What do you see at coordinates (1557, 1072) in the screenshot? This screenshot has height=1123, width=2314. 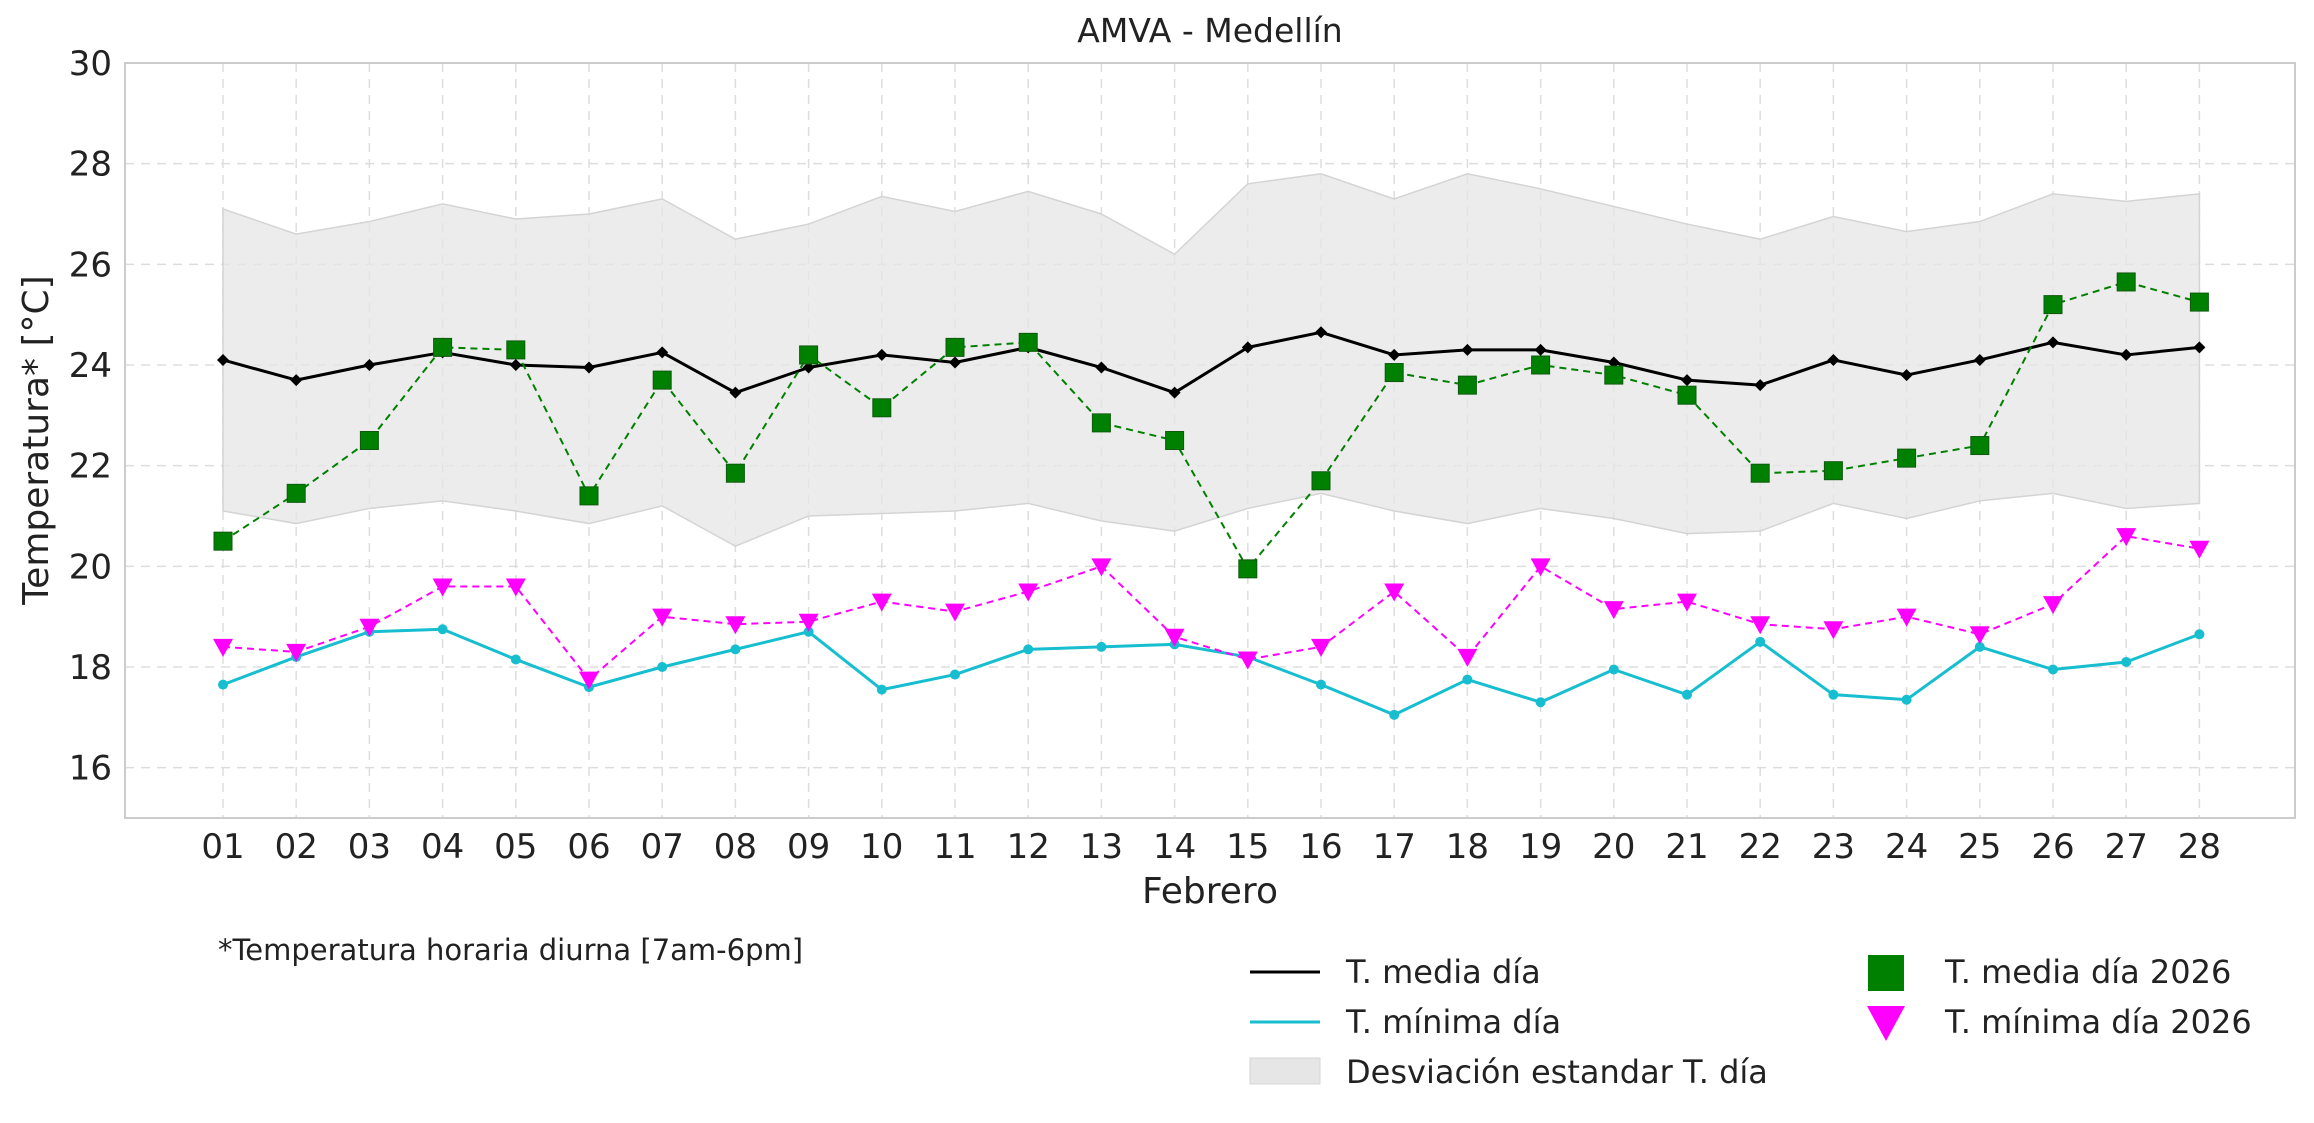 I see `legend-label-std-band: Desviación estandar T. día` at bounding box center [1557, 1072].